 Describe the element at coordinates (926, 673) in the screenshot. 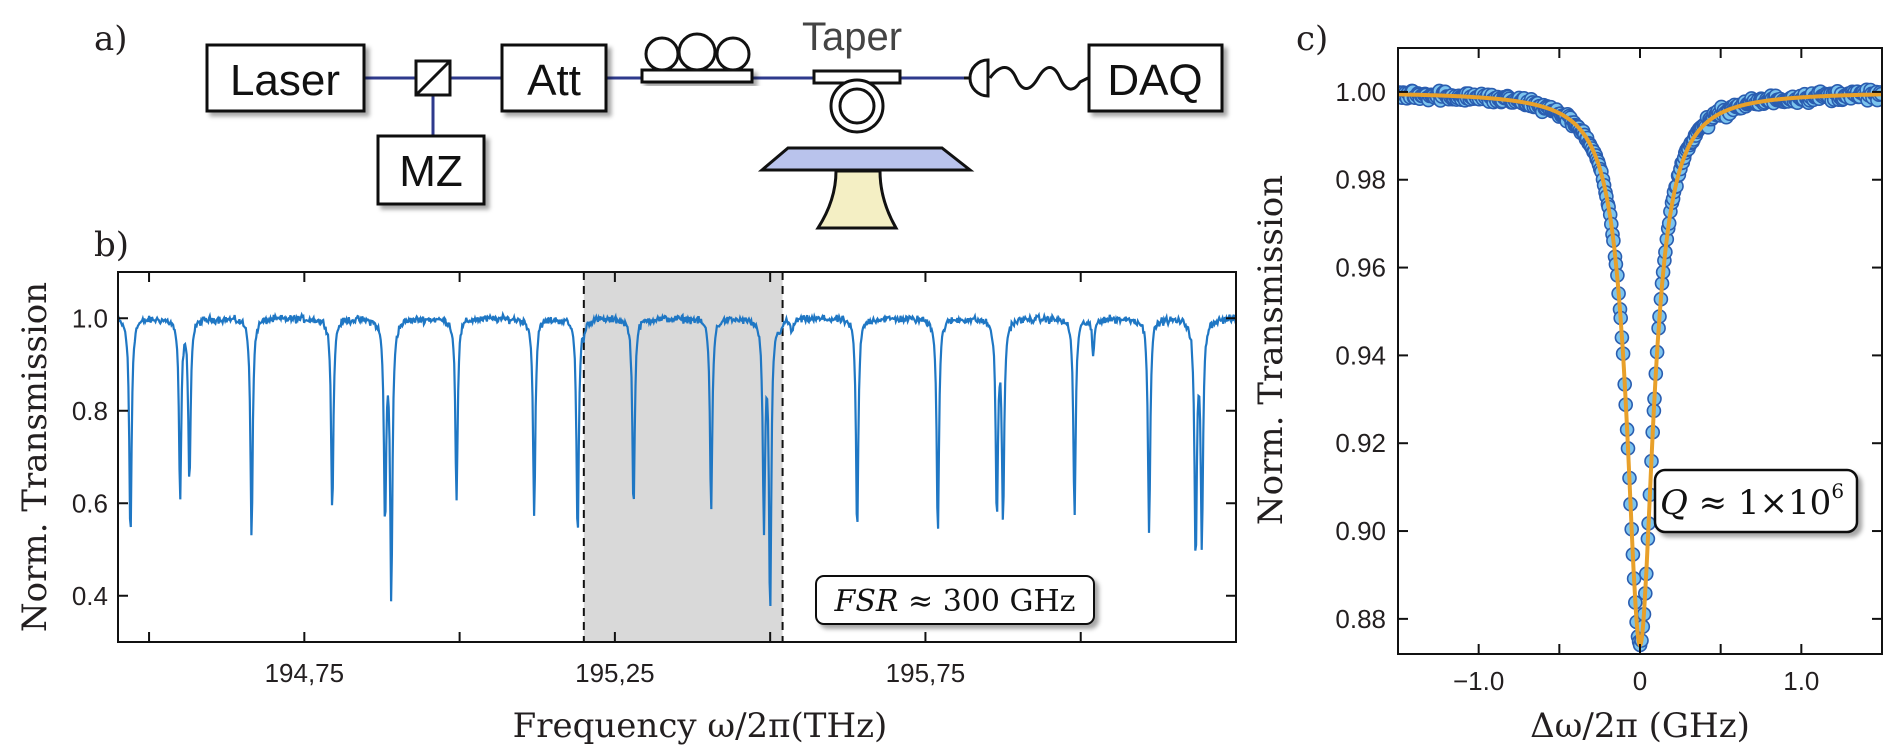

I see `spectrum-x-tick-label: 195,75` at that location.